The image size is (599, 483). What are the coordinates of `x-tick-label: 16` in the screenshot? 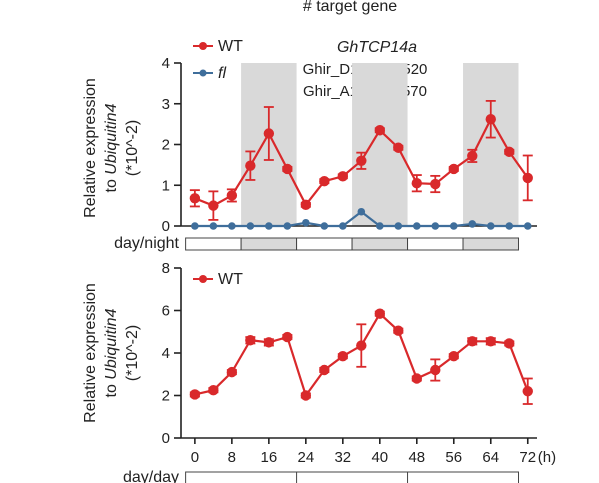 It's located at (269, 457).